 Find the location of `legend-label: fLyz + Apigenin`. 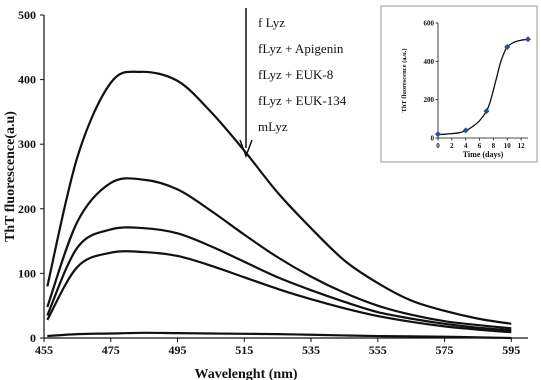

legend-label: fLyz + Apigenin is located at coordinates (301, 48).